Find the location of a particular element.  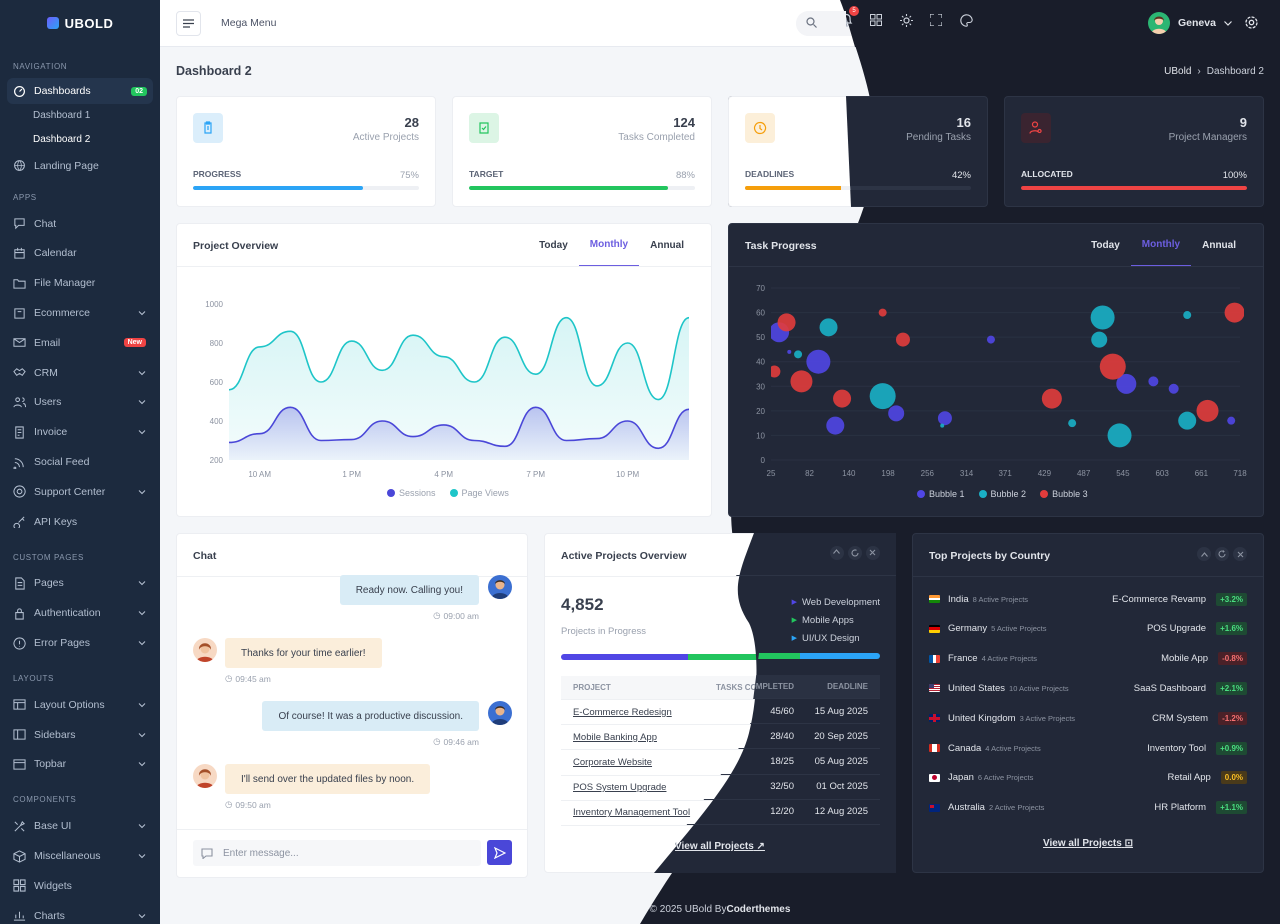

table-row: Mobile Banking App 28/40 20 Sep 2025 is located at coordinates (720, 738).